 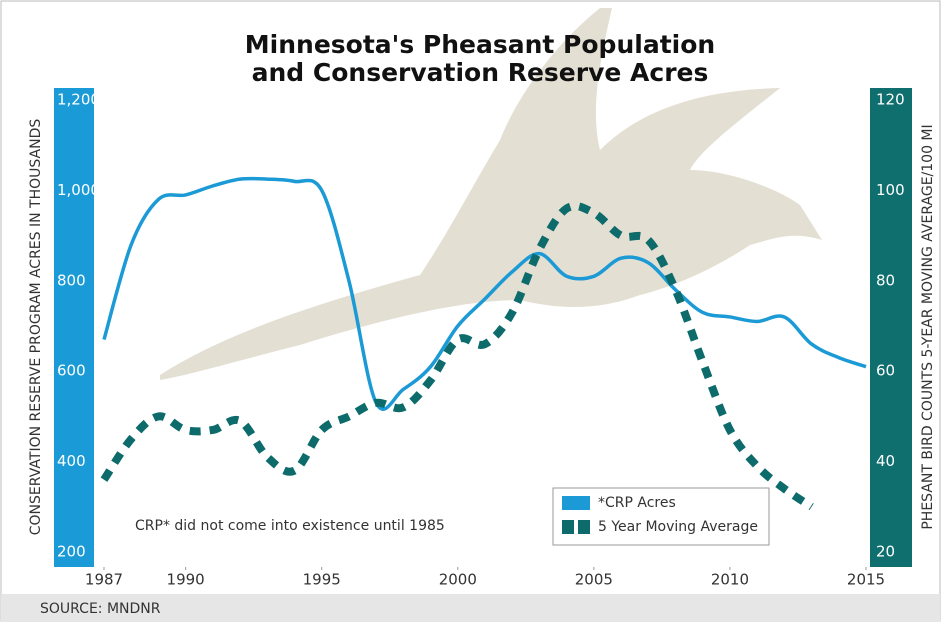 What do you see at coordinates (470, 608) in the screenshot?
I see `footer` at bounding box center [470, 608].